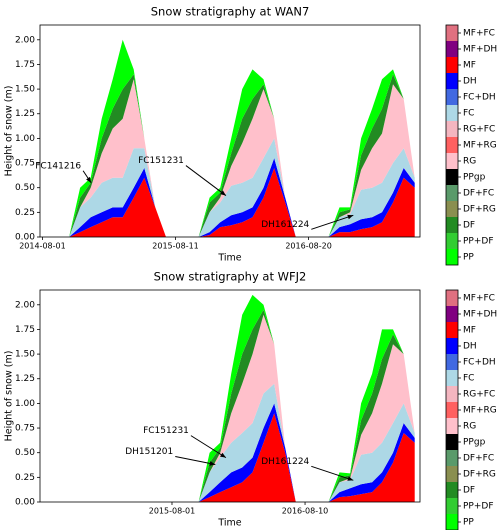  I want to click on annotation-text: FC151231, so click(161, 161).